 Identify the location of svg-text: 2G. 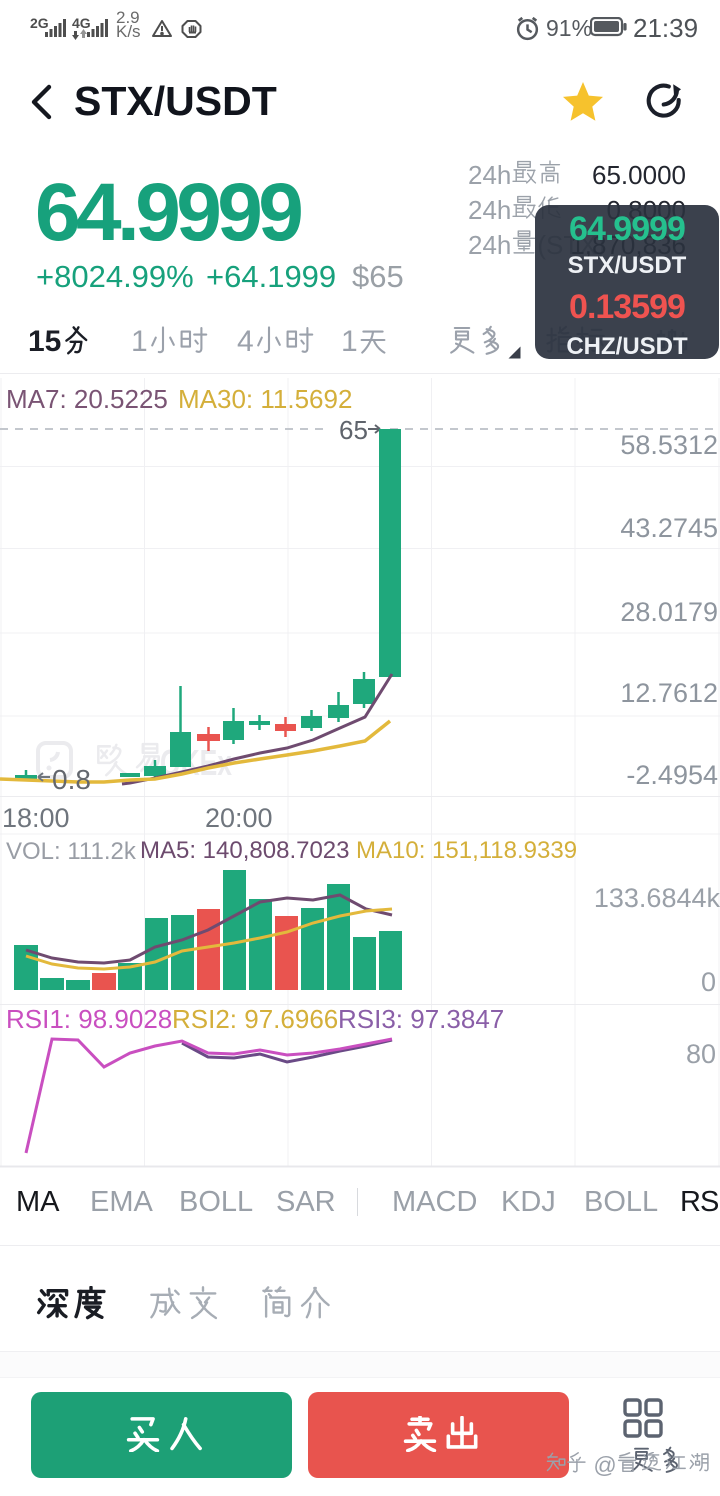
(39, 23).